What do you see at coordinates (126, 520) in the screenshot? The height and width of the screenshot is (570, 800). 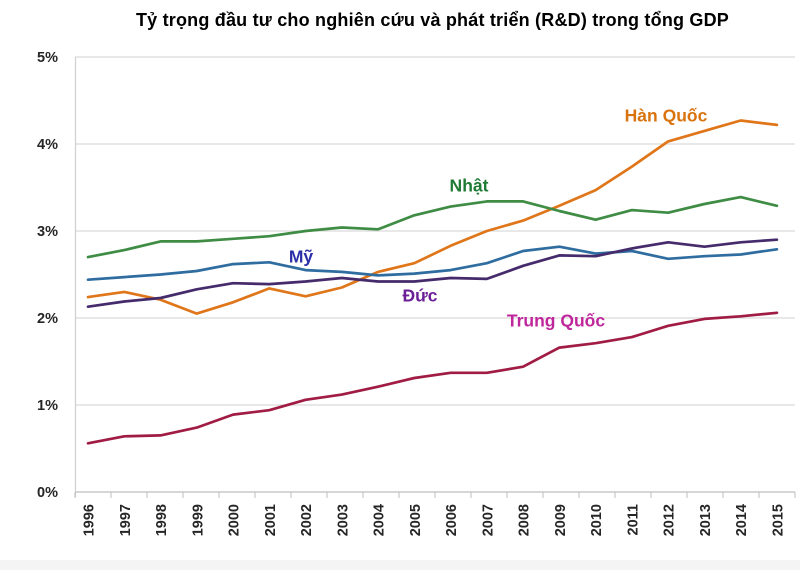 I see `x-tick-label: 1997` at bounding box center [126, 520].